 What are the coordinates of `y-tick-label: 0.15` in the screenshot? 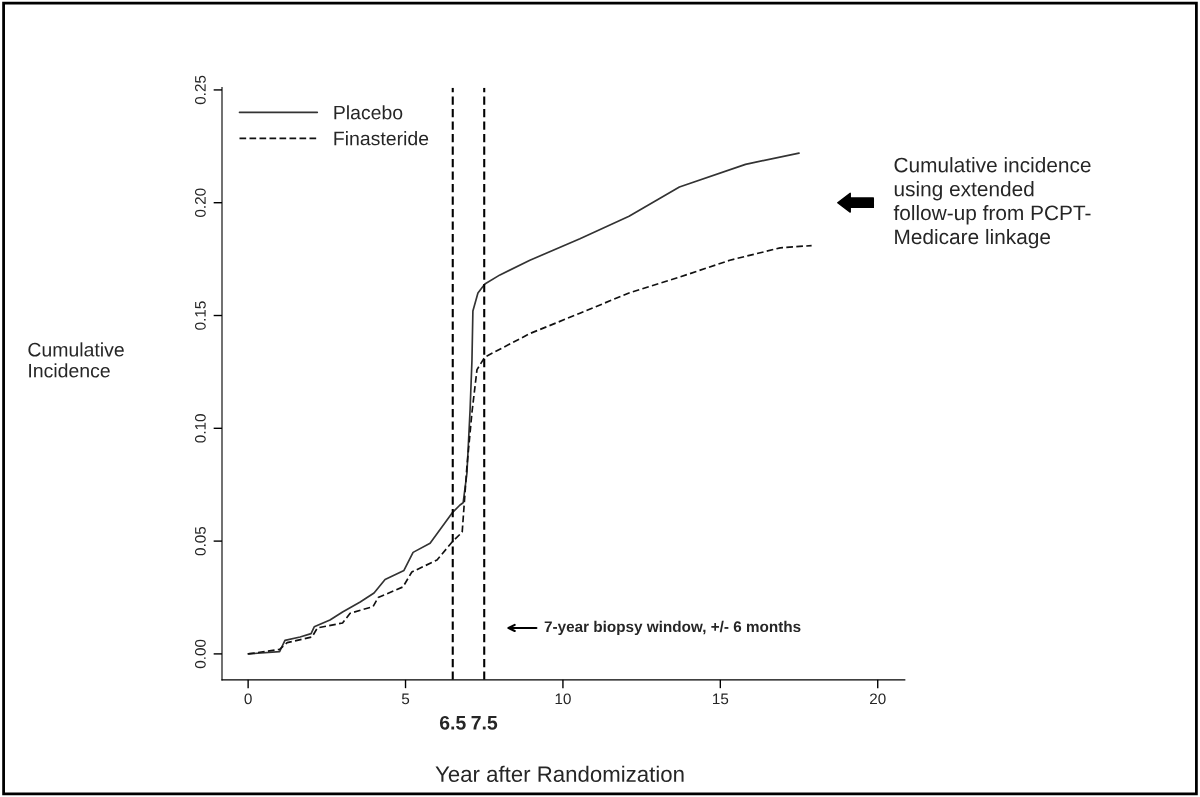 It's located at (200, 315).